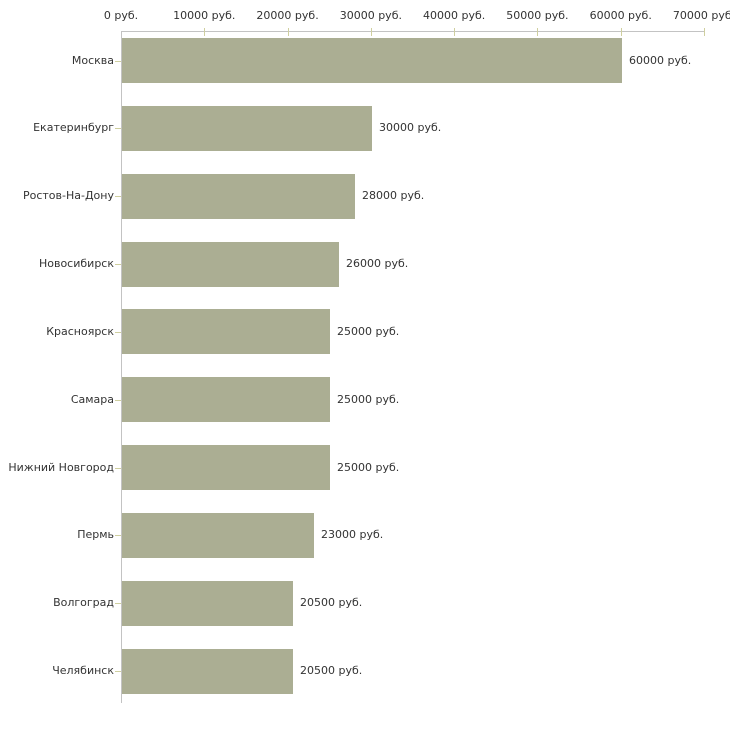 The width and height of the screenshot is (730, 730). What do you see at coordinates (701, 15) in the screenshot?
I see `x-axis-tick-label: 70000 руб.` at bounding box center [701, 15].